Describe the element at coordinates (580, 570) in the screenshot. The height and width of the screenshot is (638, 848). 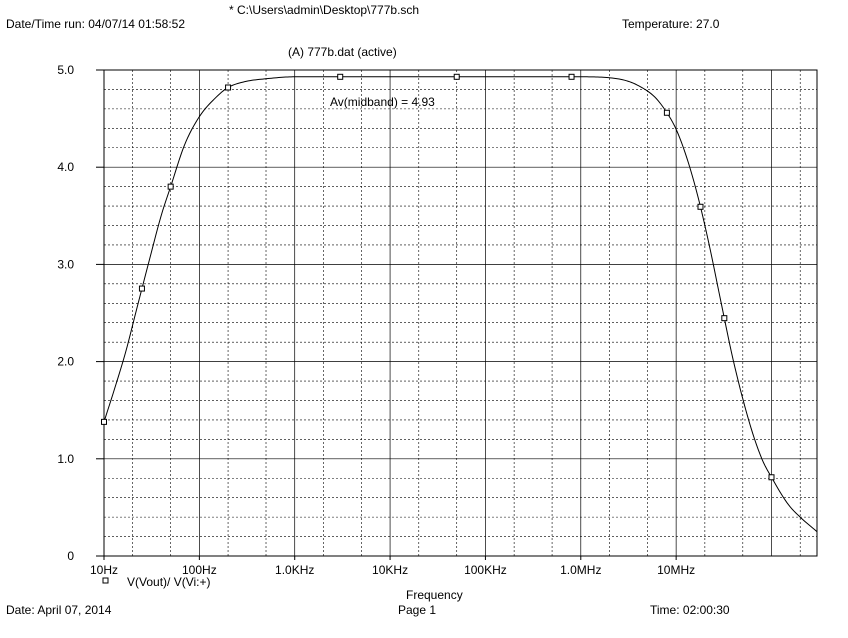
I see `x-tick-label: 1.0MHz` at that location.